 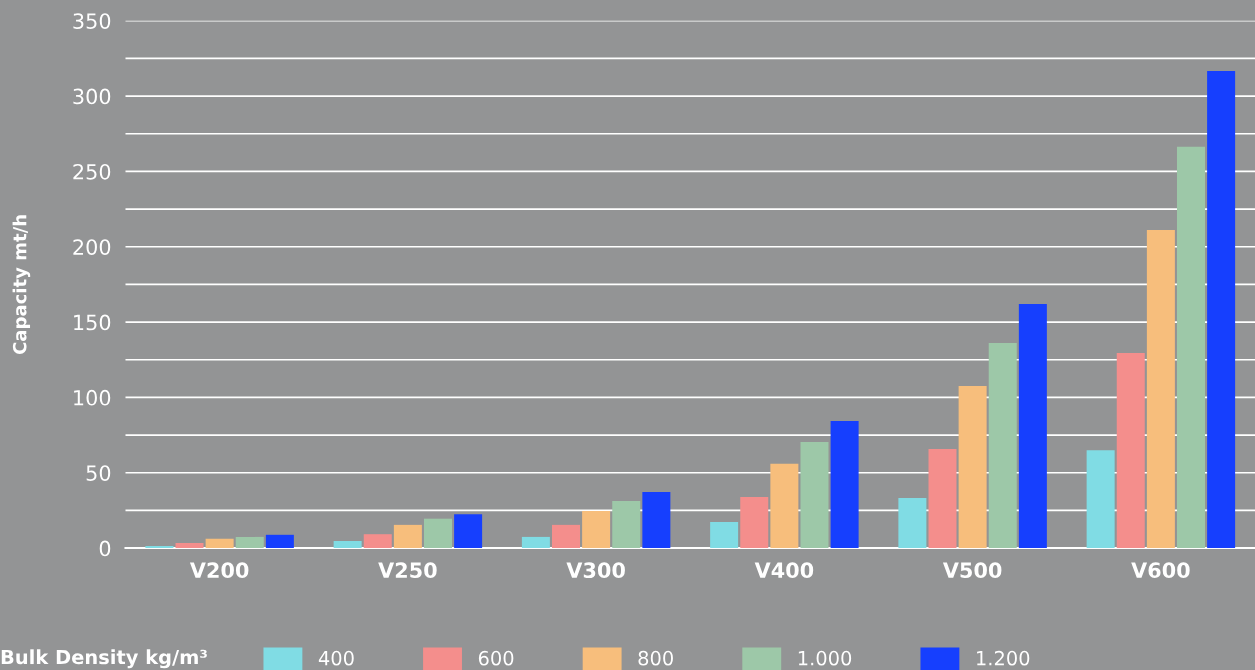 I want to click on y-axis-title: Capacity mt/h, so click(x=21, y=285).